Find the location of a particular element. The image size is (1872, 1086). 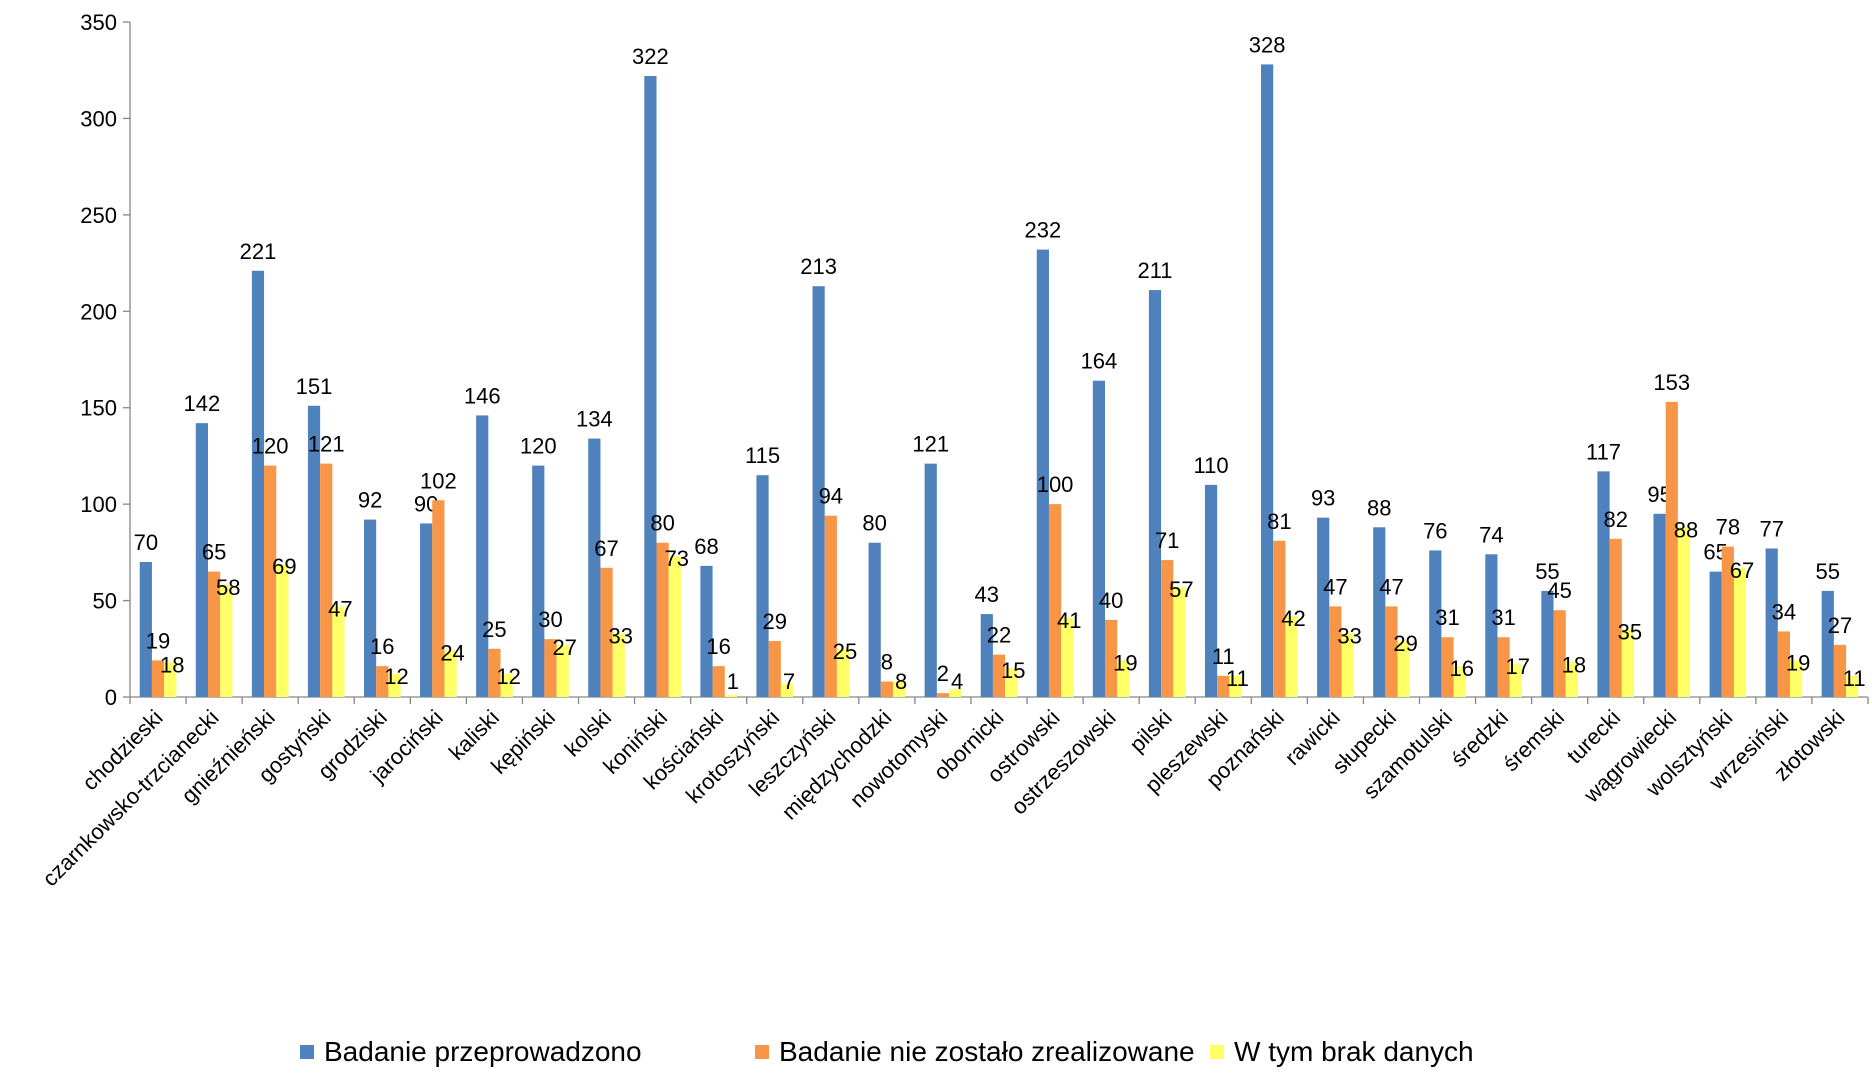

data-label: 27 is located at coordinates (1840, 625).